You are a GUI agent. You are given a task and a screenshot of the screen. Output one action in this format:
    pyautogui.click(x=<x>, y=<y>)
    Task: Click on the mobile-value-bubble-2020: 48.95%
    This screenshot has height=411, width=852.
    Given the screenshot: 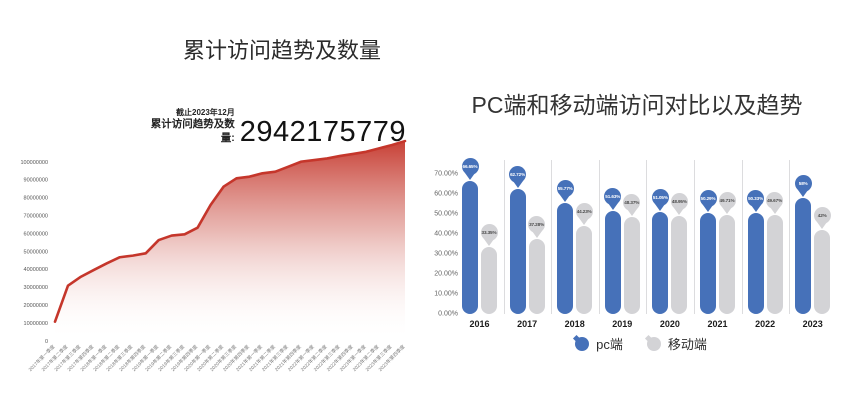 What is the action you would take?
    pyautogui.click(x=679, y=204)
    